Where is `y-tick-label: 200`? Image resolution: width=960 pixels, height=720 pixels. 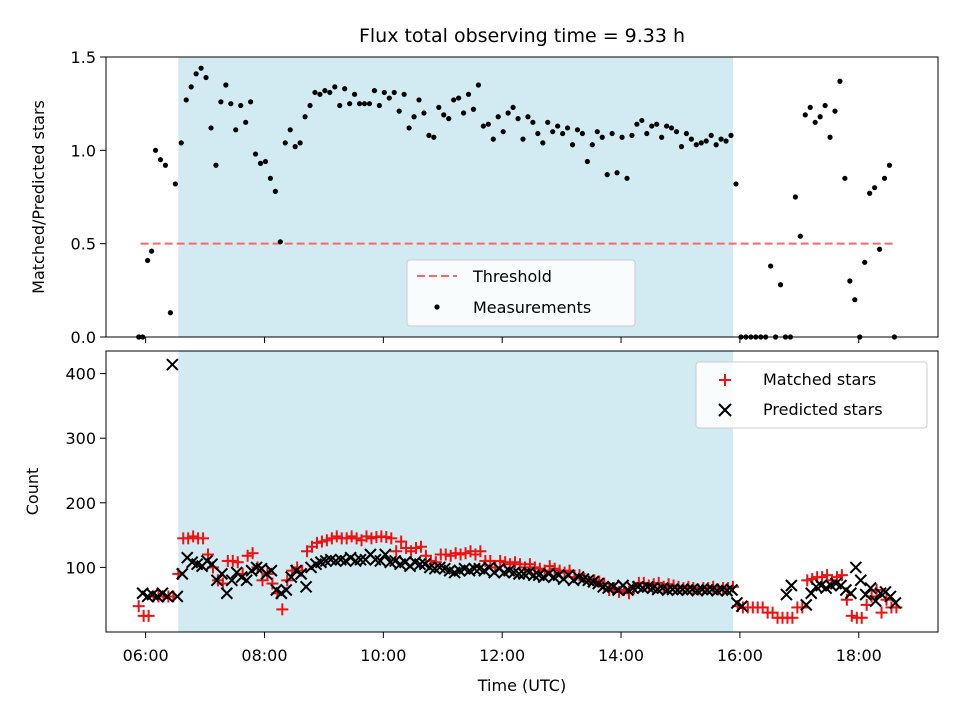 y-tick-label: 200 is located at coordinates (80, 503).